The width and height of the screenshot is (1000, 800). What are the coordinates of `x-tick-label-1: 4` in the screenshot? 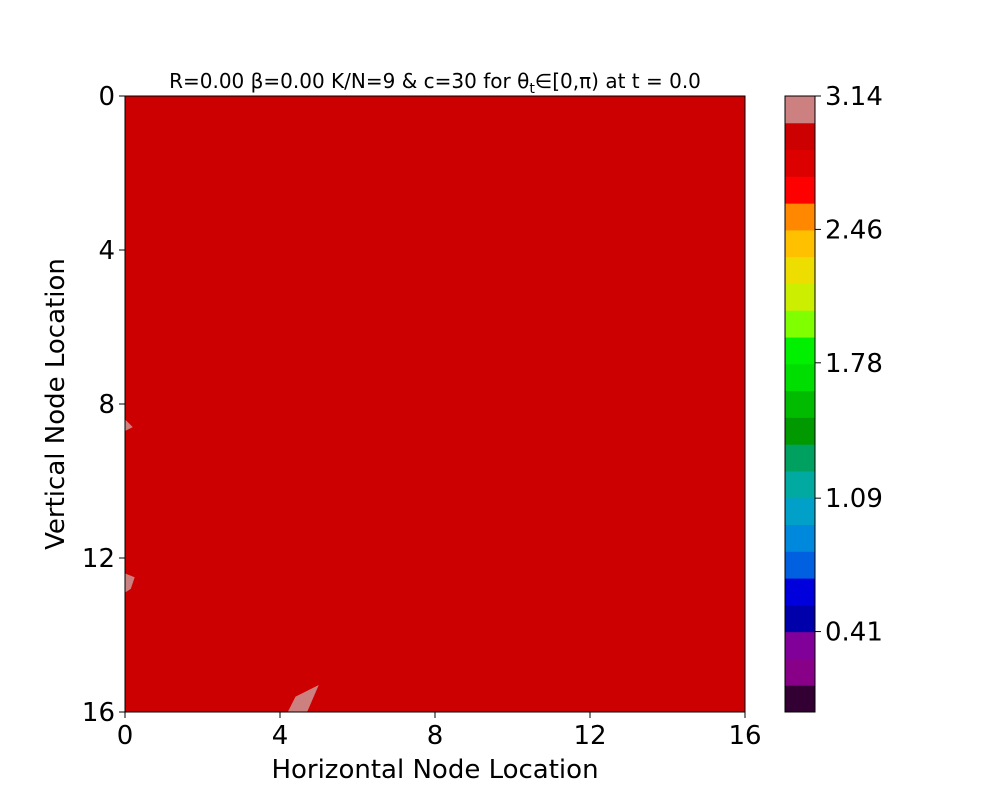 It's located at (280, 736).